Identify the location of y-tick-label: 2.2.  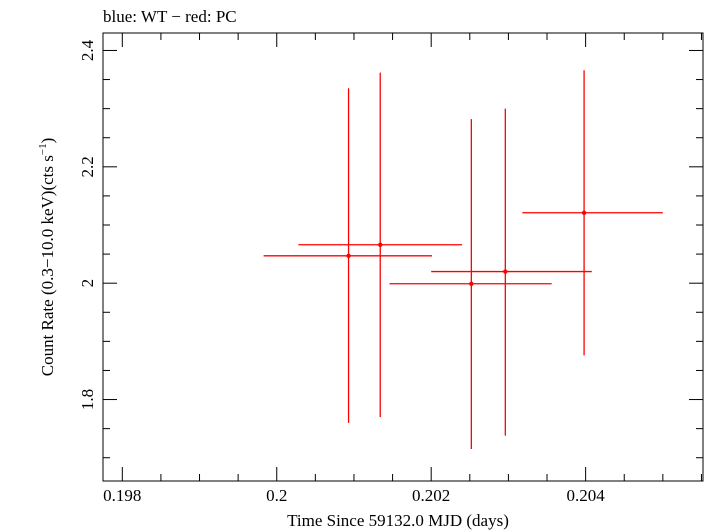
(87, 166).